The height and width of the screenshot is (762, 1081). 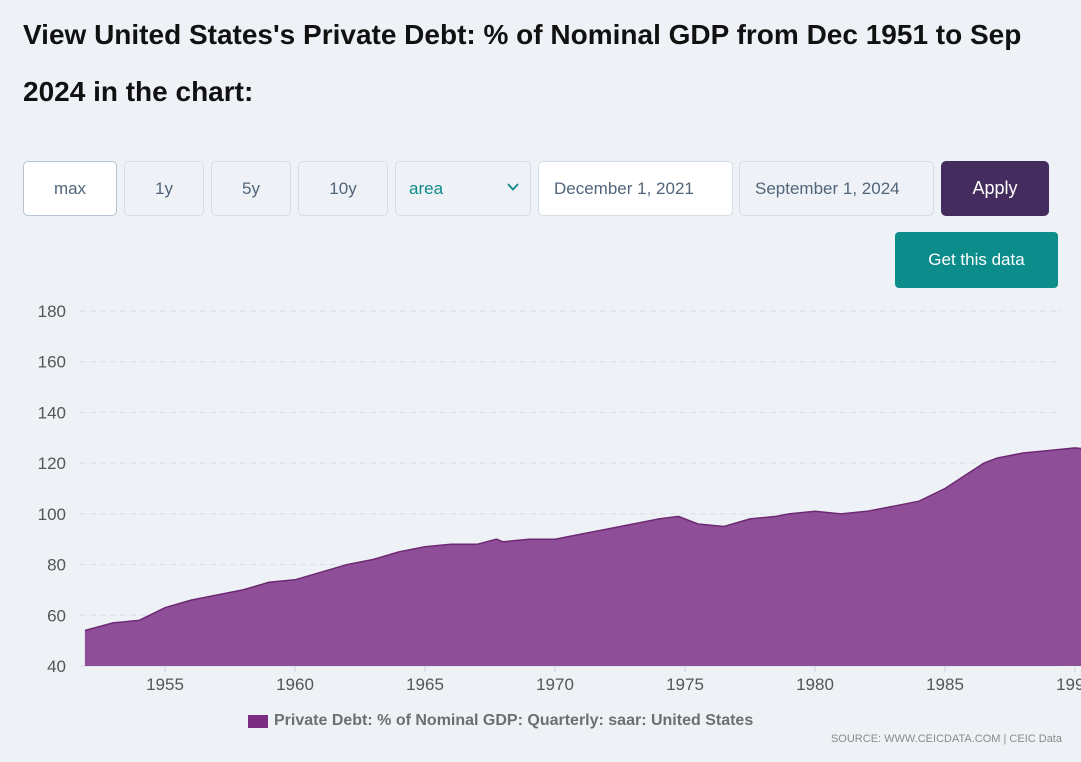 What do you see at coordinates (165, 684) in the screenshot?
I see `x-tick-label: 1955` at bounding box center [165, 684].